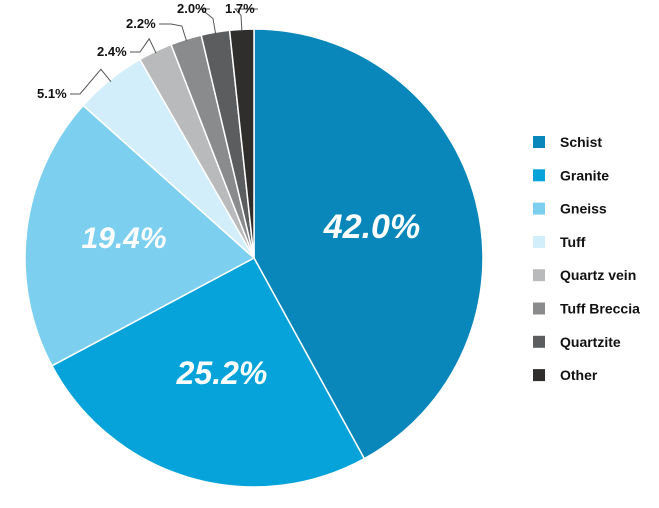 This screenshot has width=659, height=508. I want to click on leader-line-tuff, so click(91, 81).